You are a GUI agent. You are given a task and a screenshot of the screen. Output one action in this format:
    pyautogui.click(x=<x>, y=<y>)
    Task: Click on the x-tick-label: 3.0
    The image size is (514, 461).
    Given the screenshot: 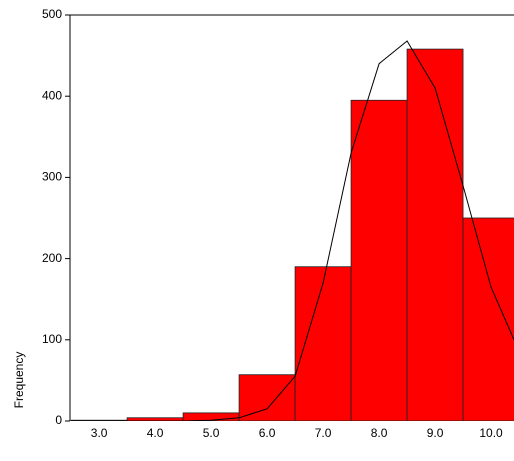 What is the action you would take?
    pyautogui.click(x=99, y=433)
    